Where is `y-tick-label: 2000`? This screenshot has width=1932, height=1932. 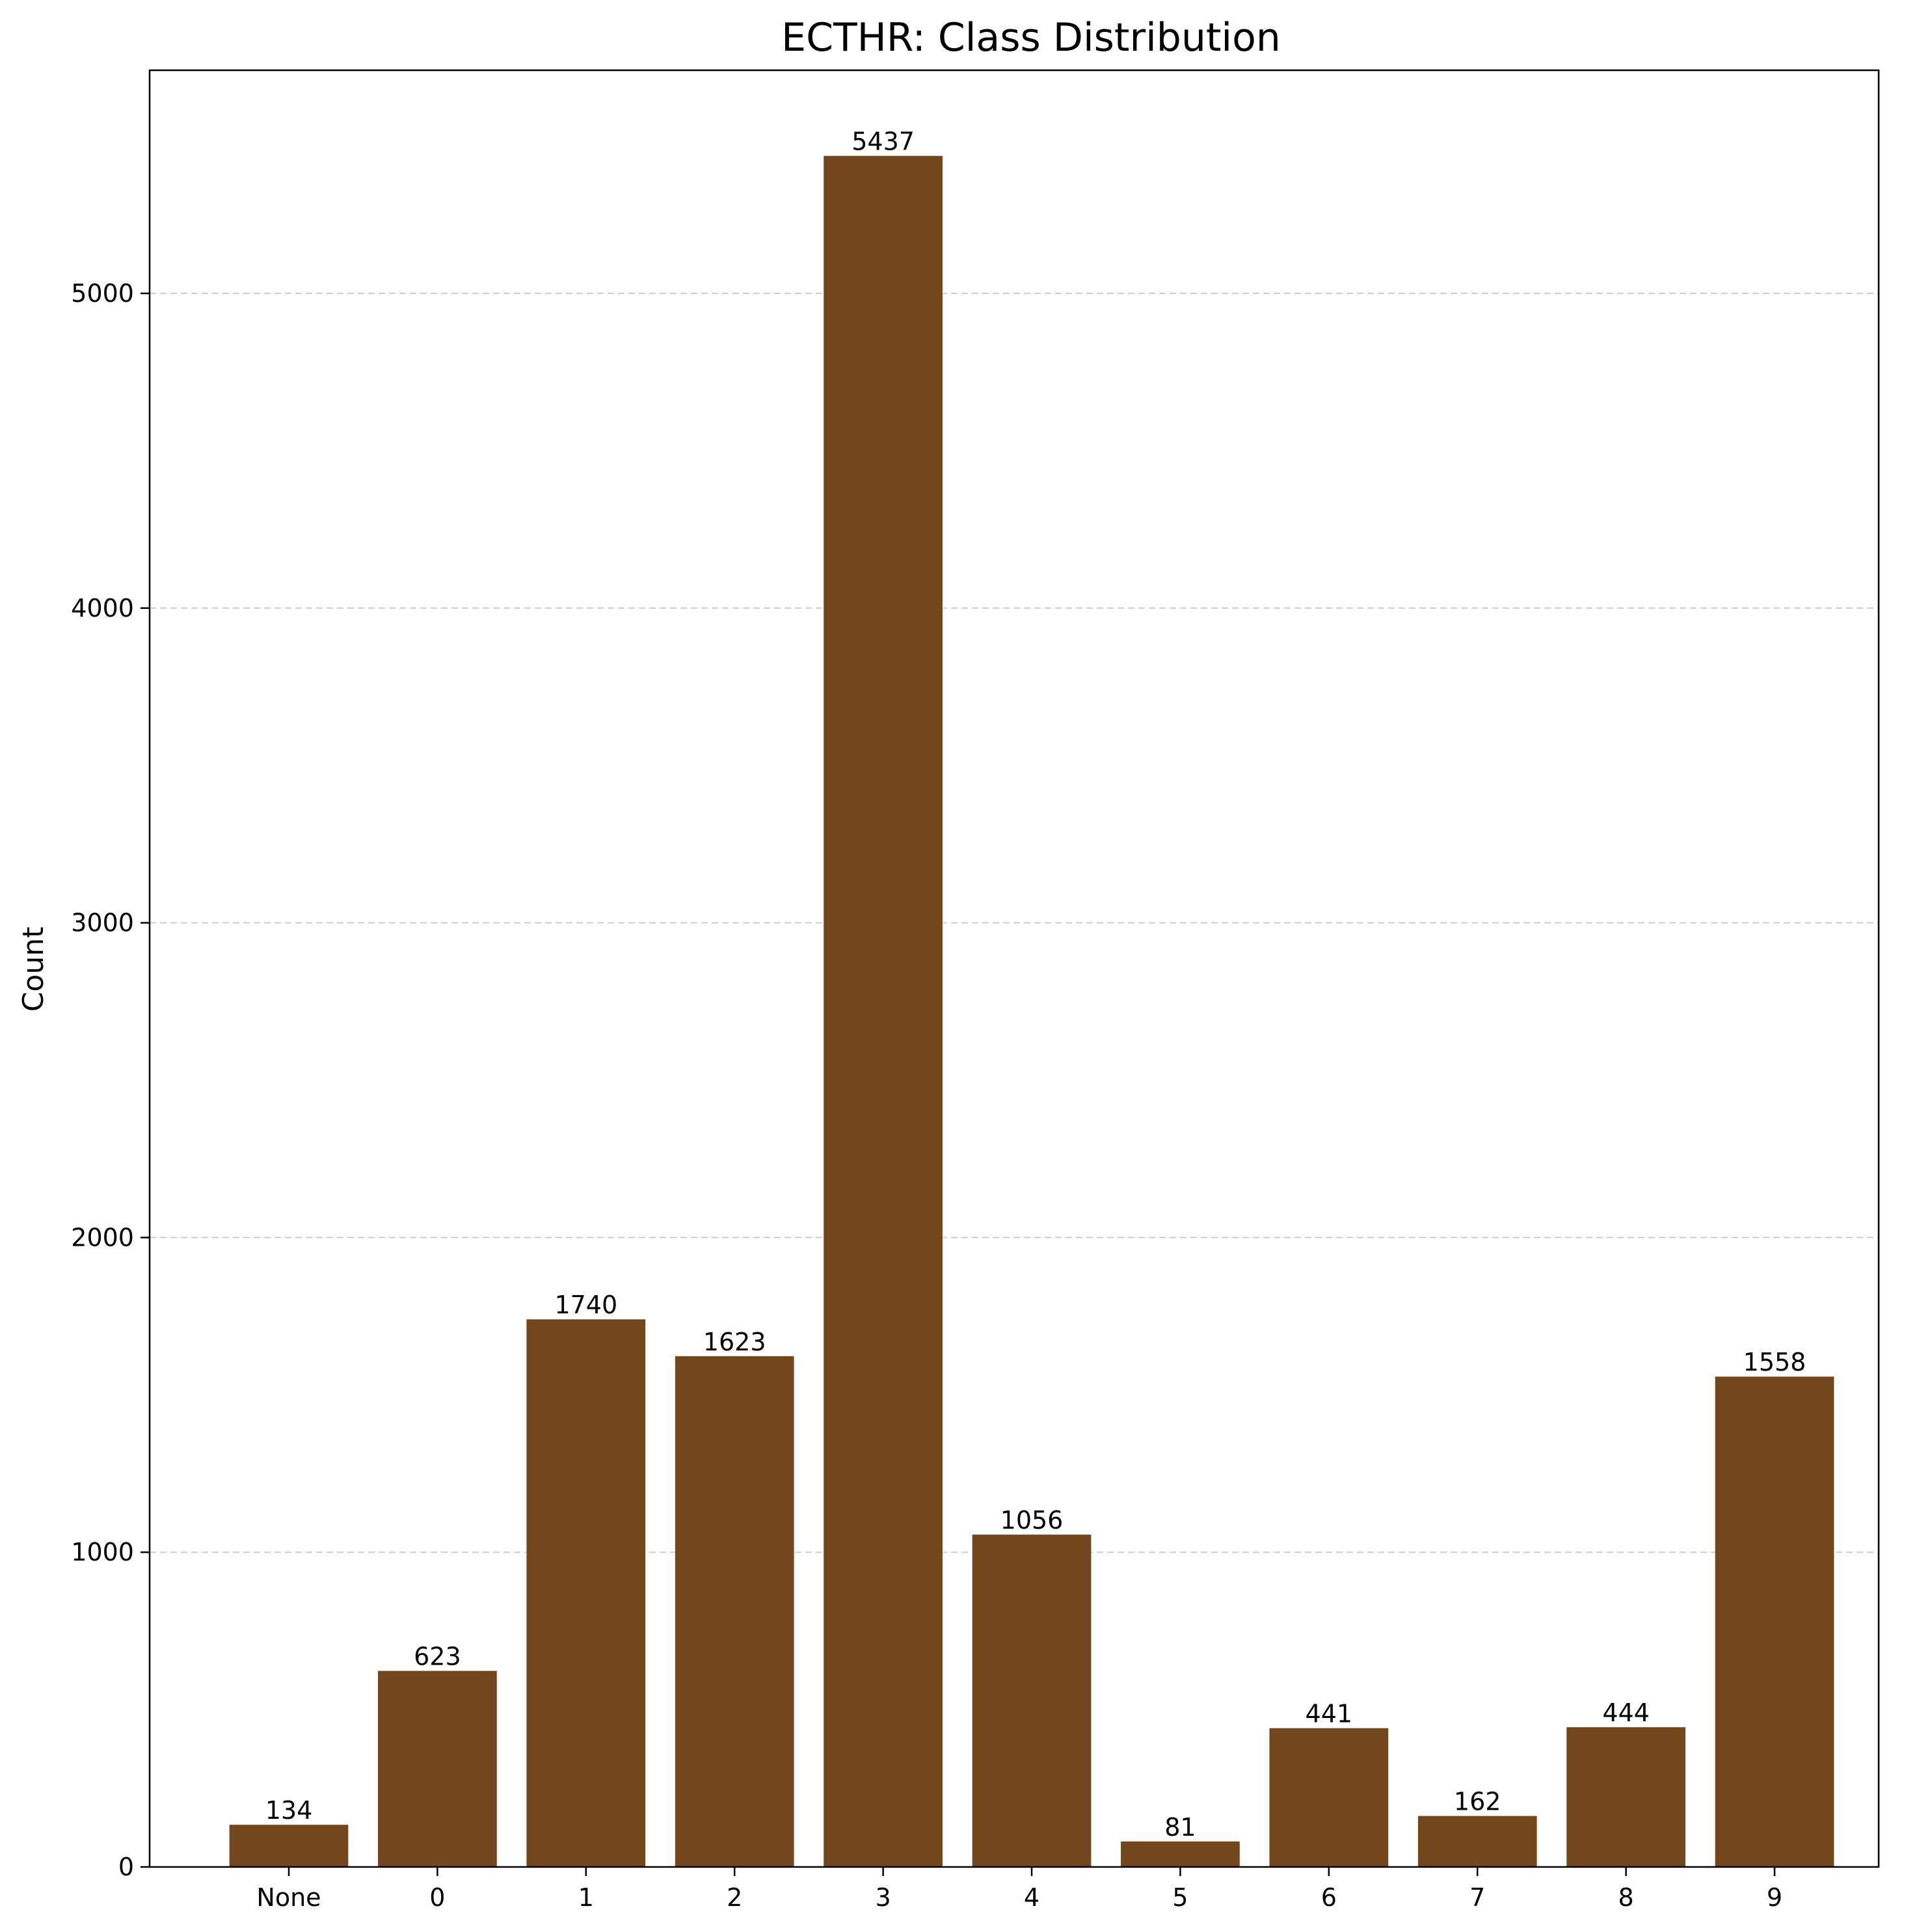 y-tick-label: 2000 is located at coordinates (102, 1237).